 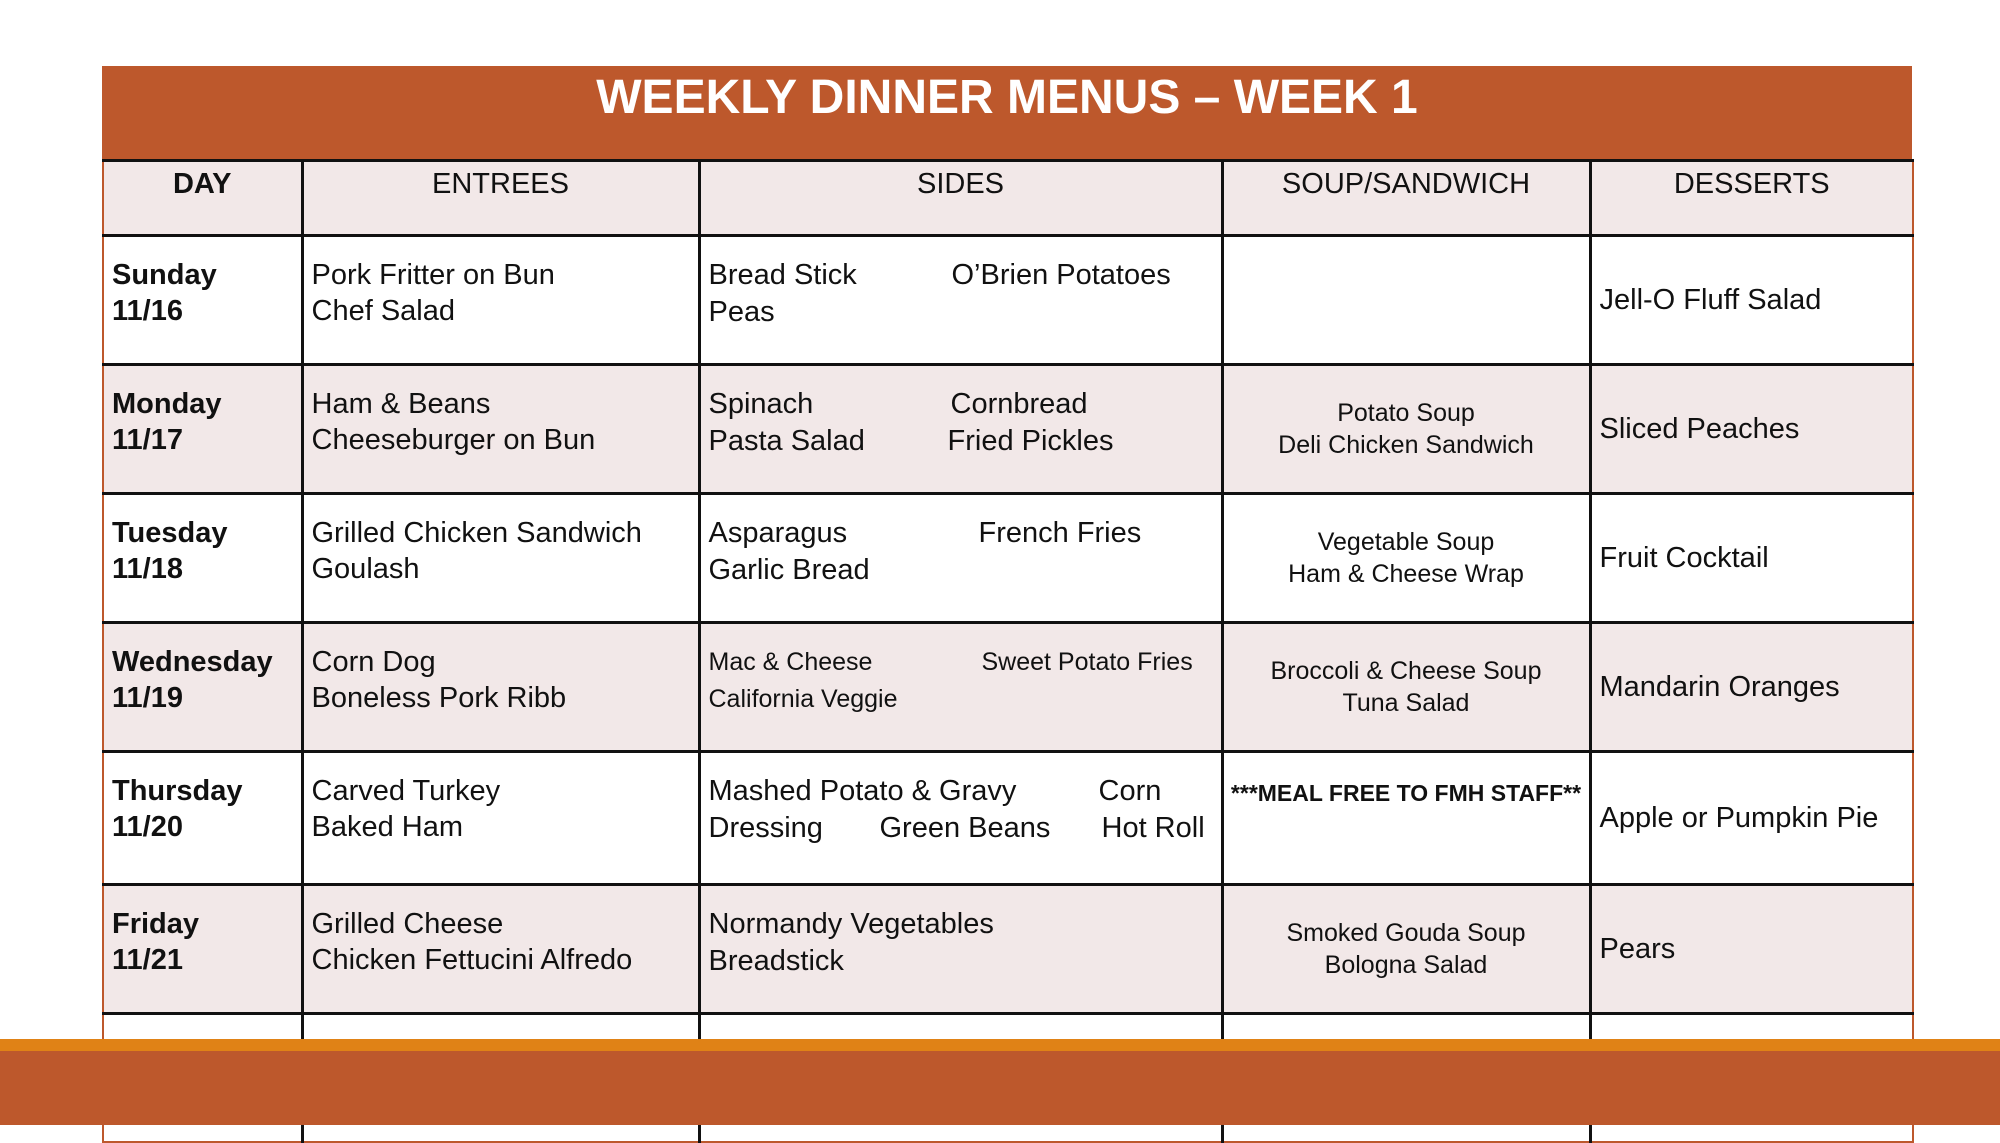 What do you see at coordinates (1750, 818) in the screenshot?
I see `dessert-cell: Apple or Pumpkin Pie` at bounding box center [1750, 818].